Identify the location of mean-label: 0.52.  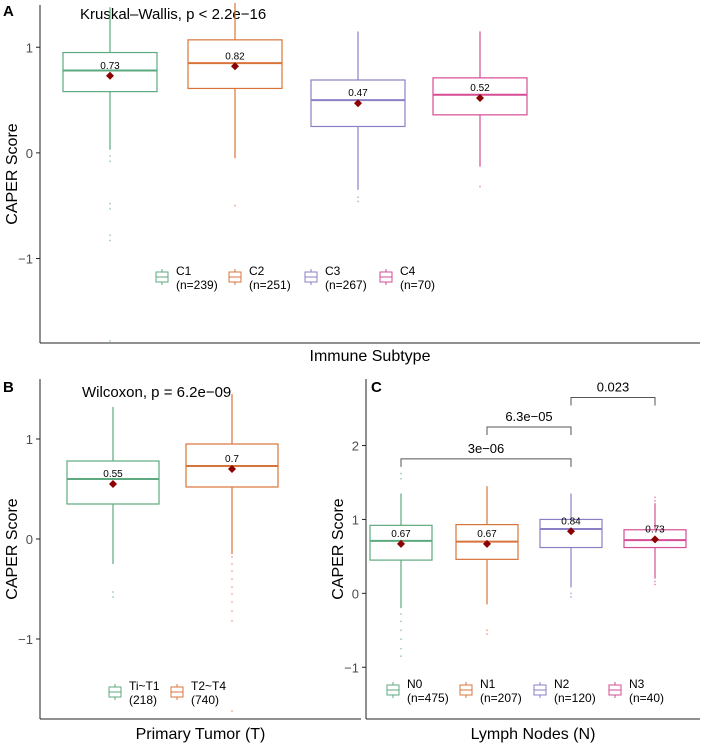
(480, 88).